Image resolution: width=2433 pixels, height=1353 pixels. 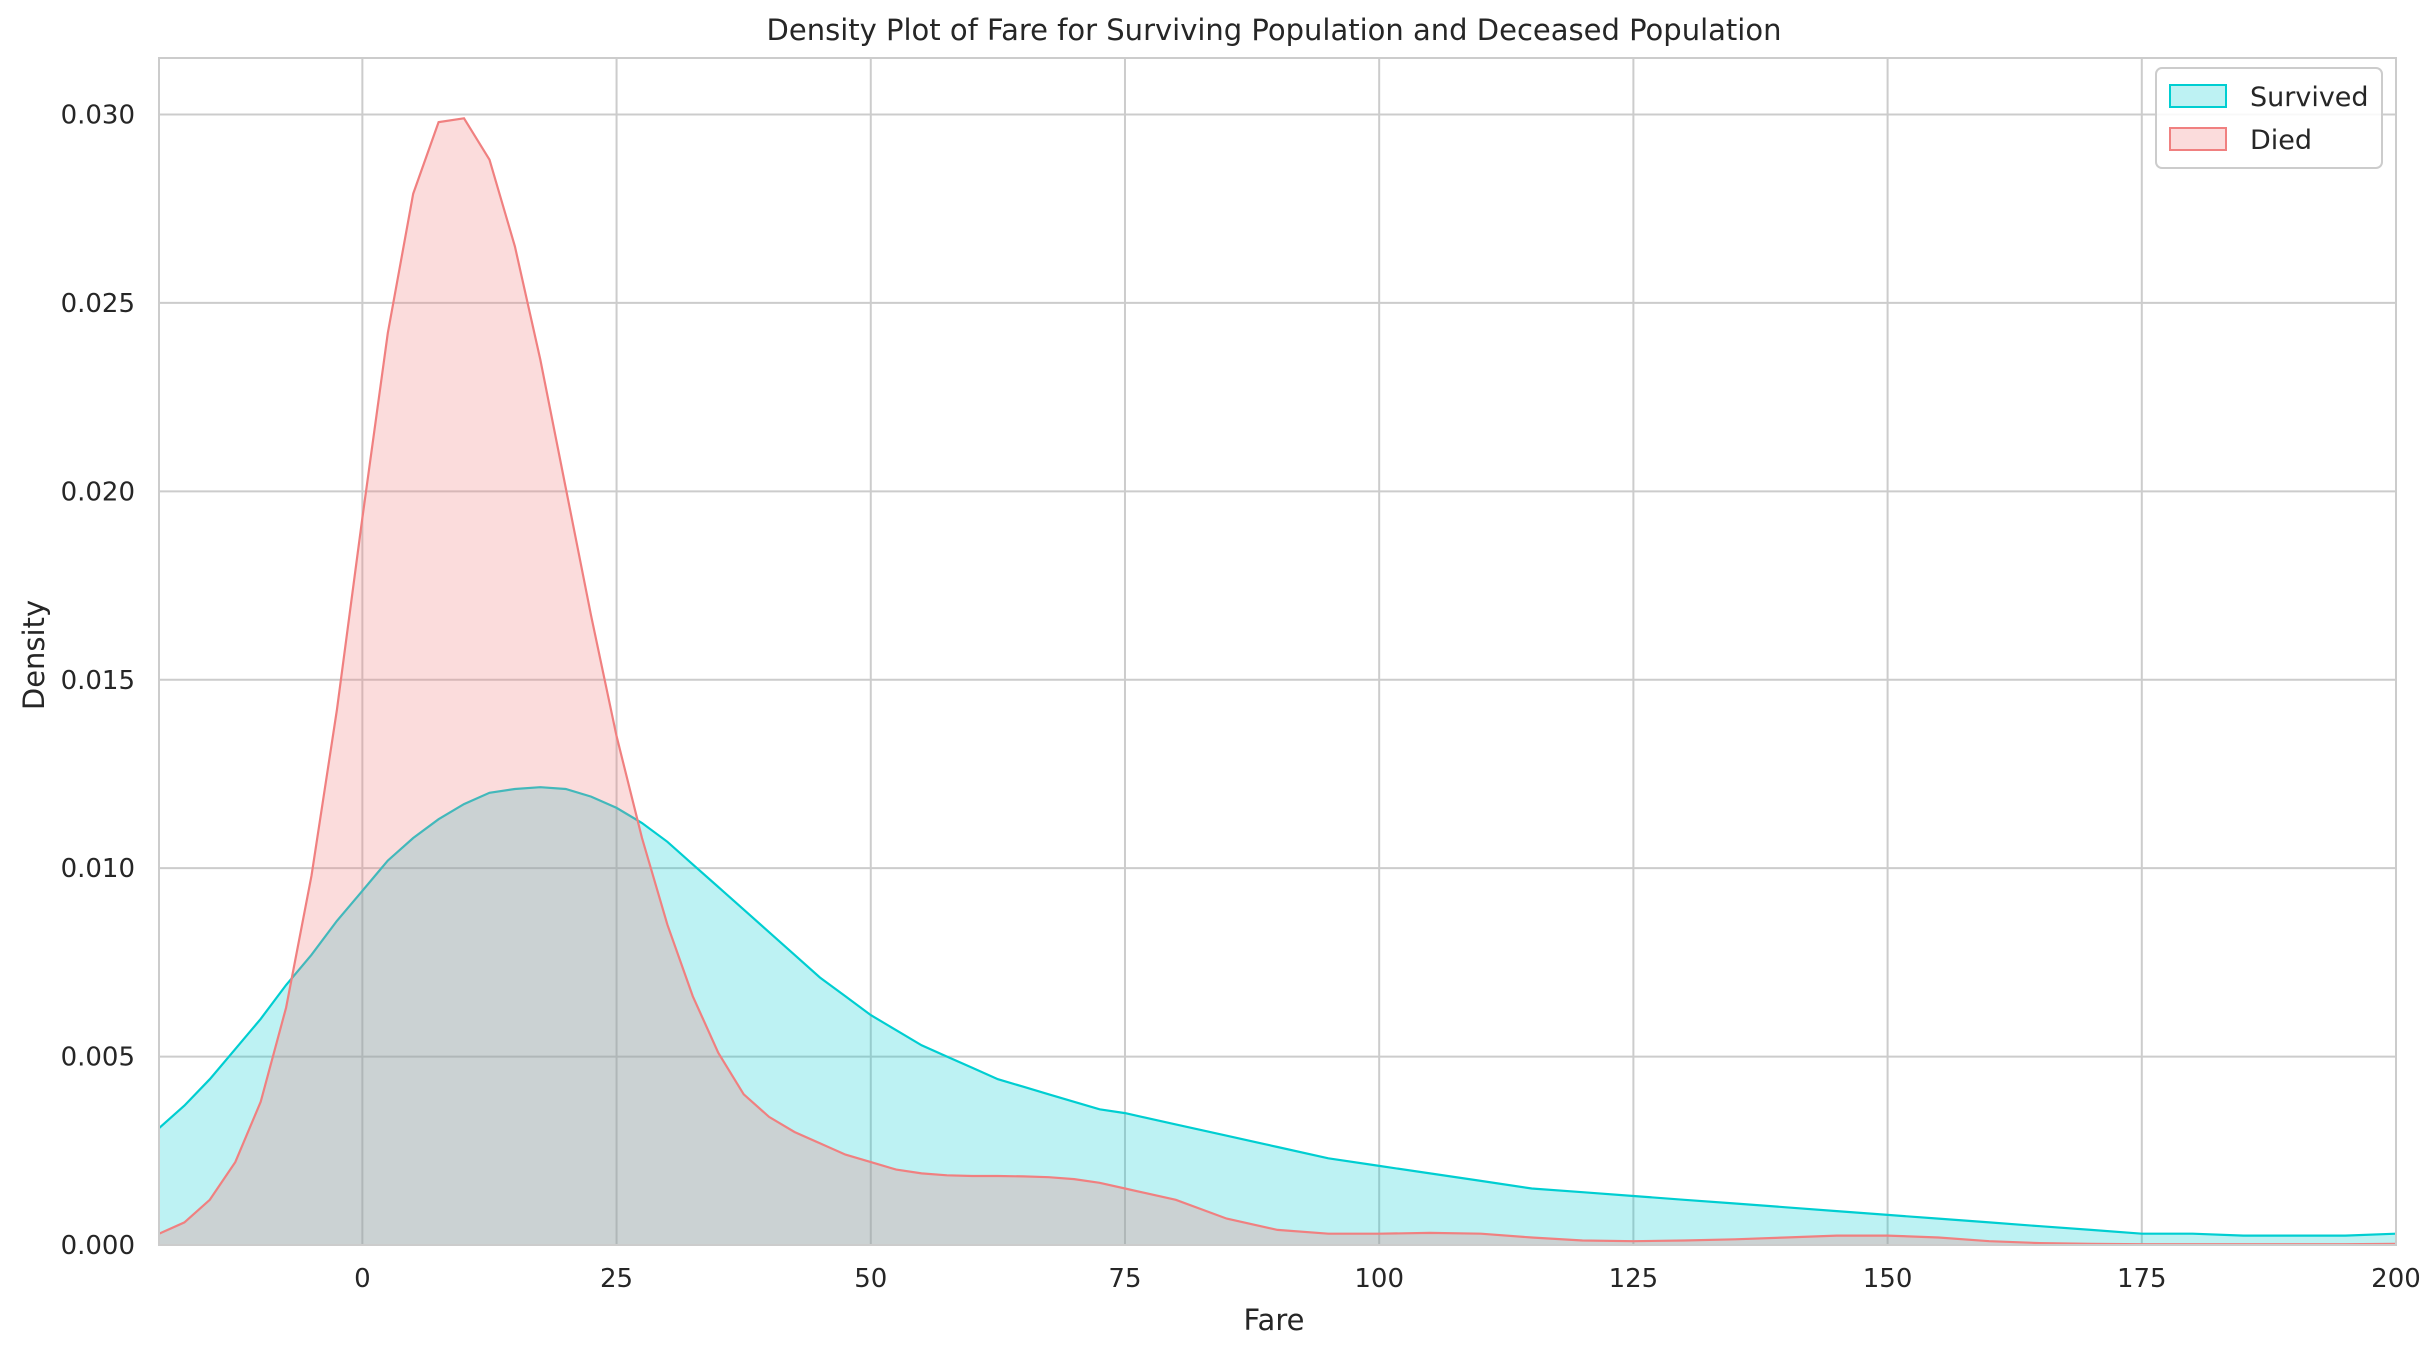 I want to click on x-tick-label: 0, so click(x=362, y=1279).